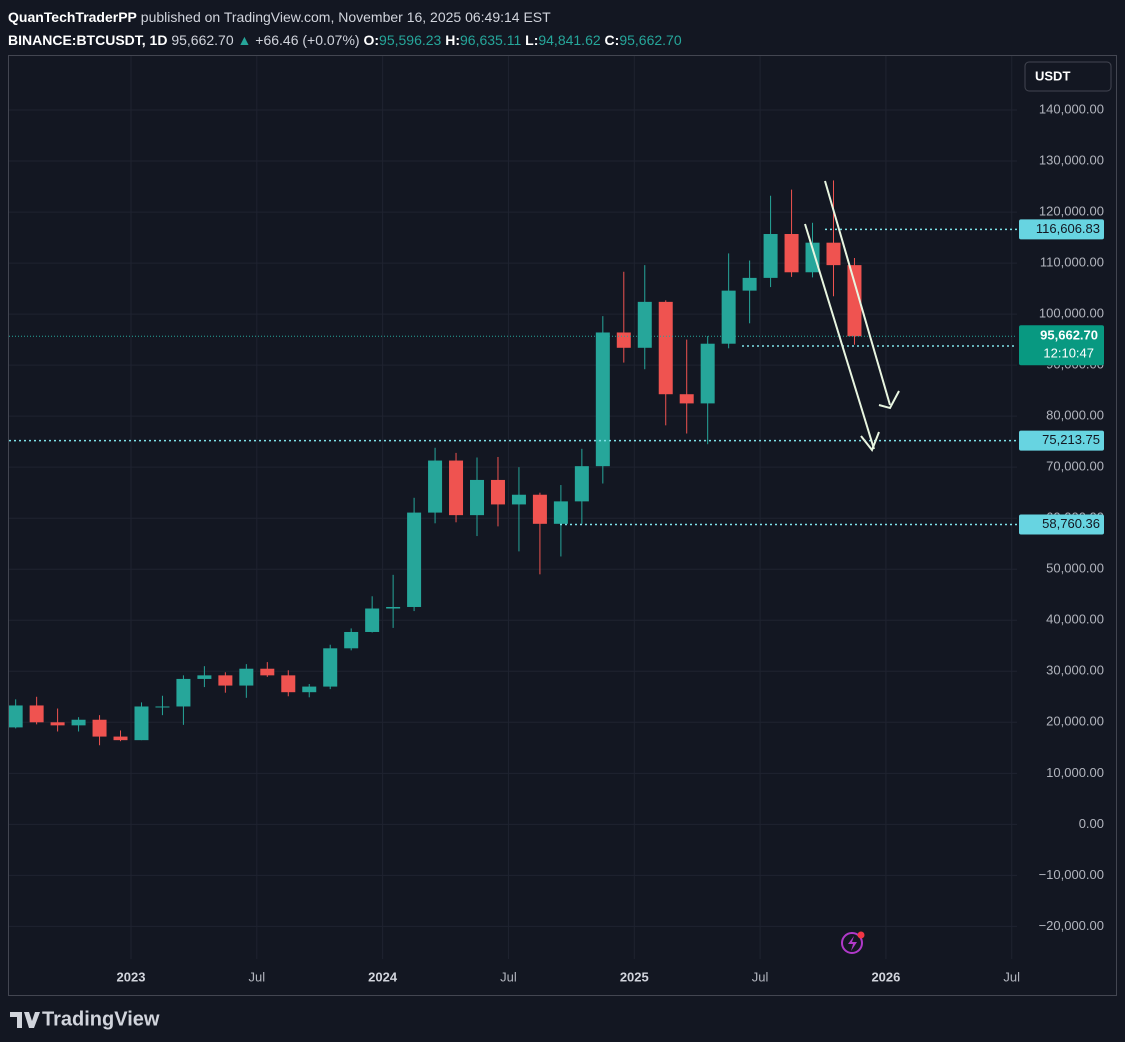  I want to click on y-tick-label: 110,000.00, so click(1072, 262).